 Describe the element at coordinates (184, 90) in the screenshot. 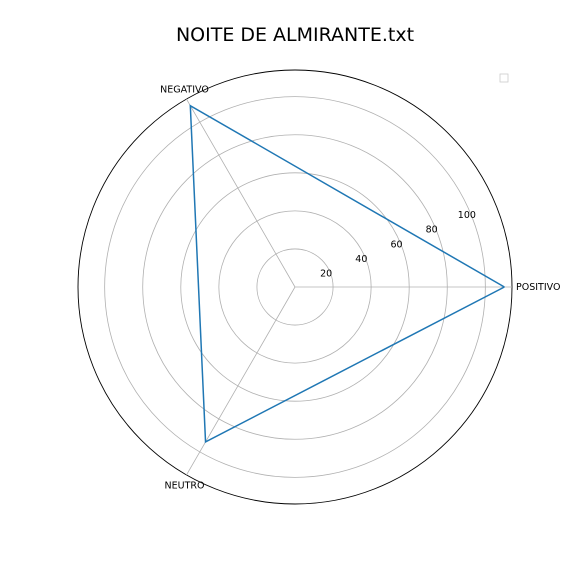

I see `category-label: NEGATIVO` at that location.